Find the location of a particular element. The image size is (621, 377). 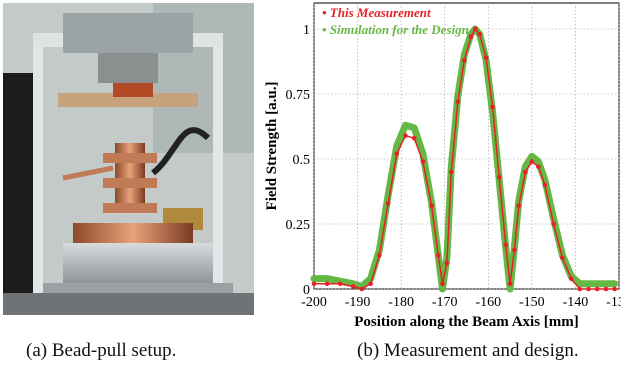

y-tick-label: 0.75 is located at coordinates (298, 95).